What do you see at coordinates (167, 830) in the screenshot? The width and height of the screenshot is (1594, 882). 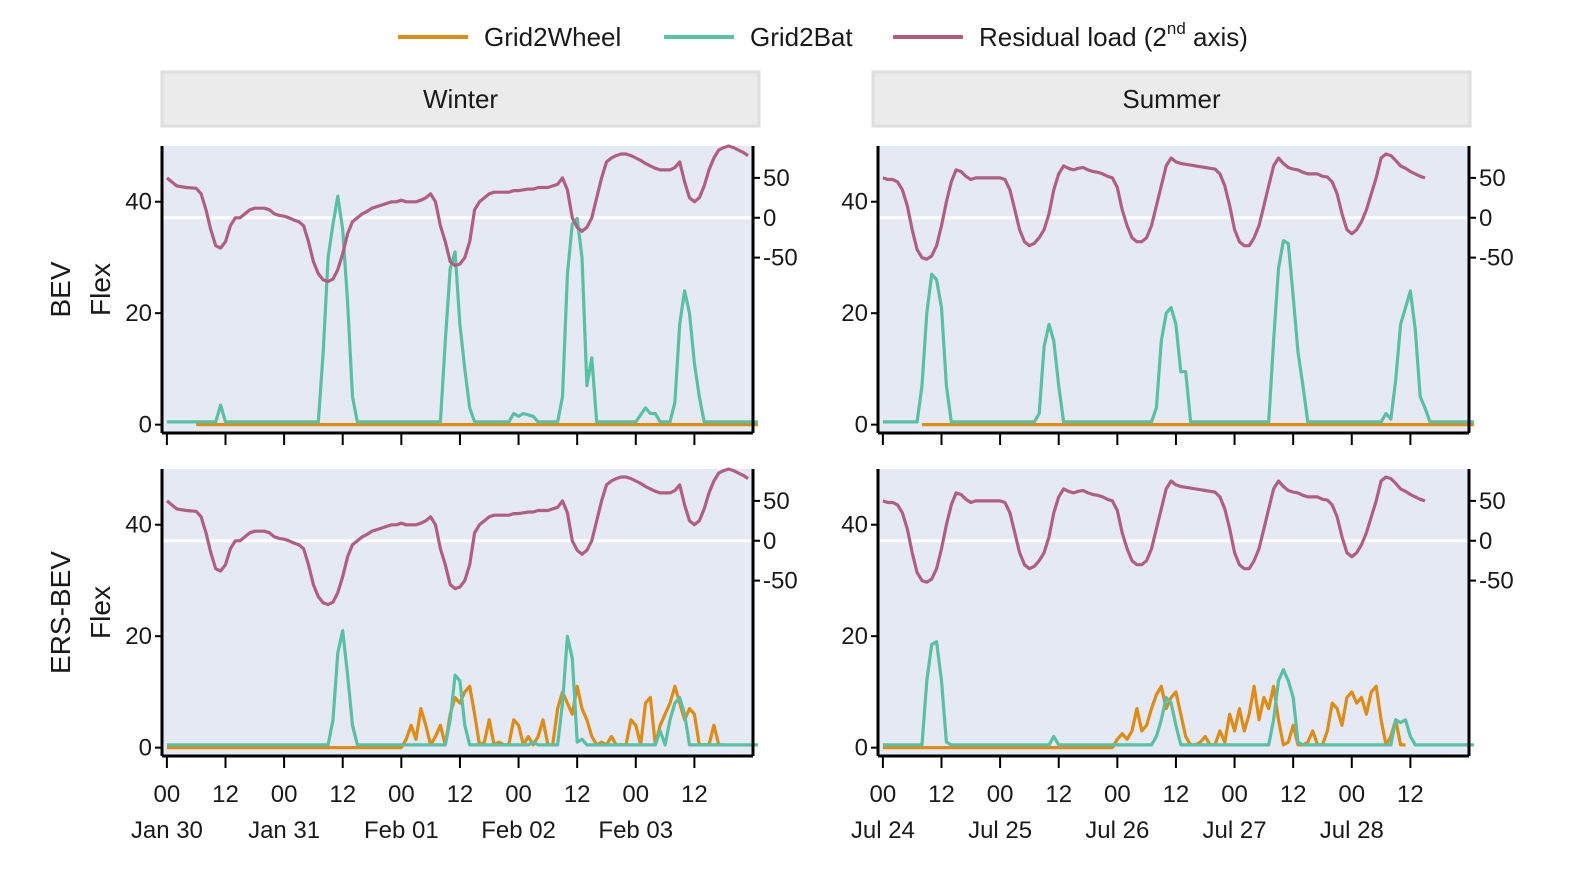 I see `x-date-label: Jan 30` at bounding box center [167, 830].